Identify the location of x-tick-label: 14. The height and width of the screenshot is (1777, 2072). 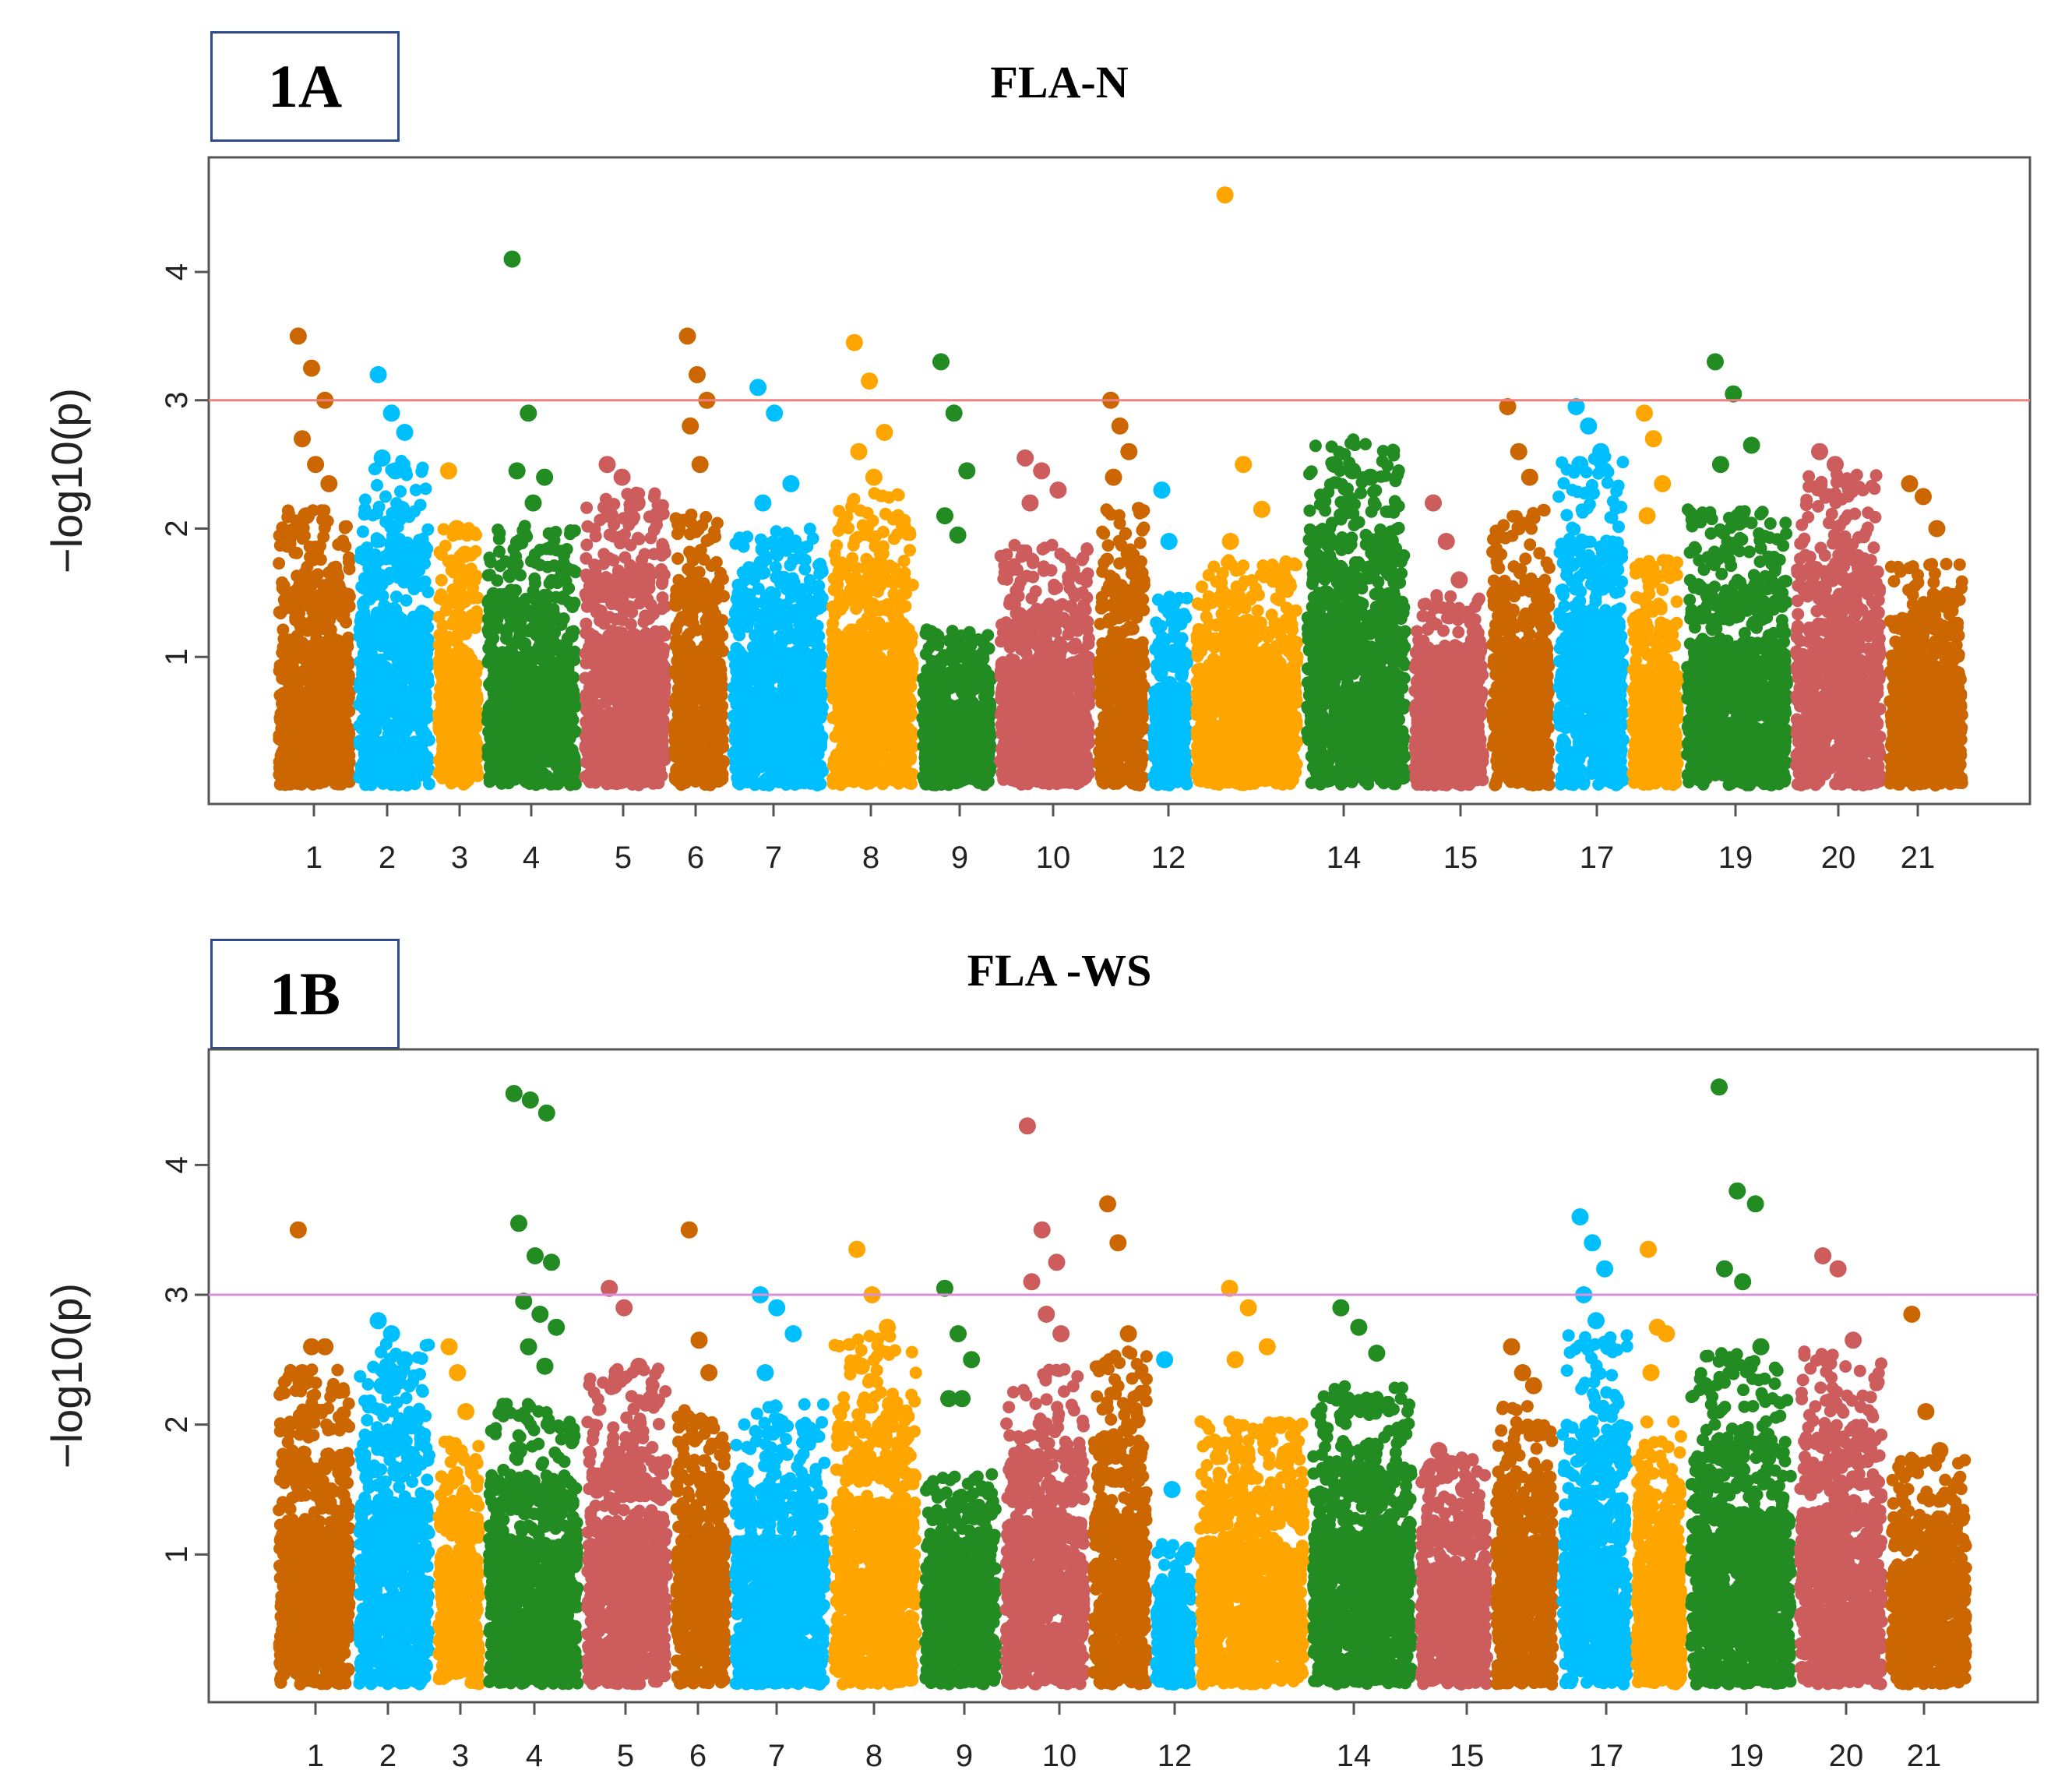
(1344, 858).